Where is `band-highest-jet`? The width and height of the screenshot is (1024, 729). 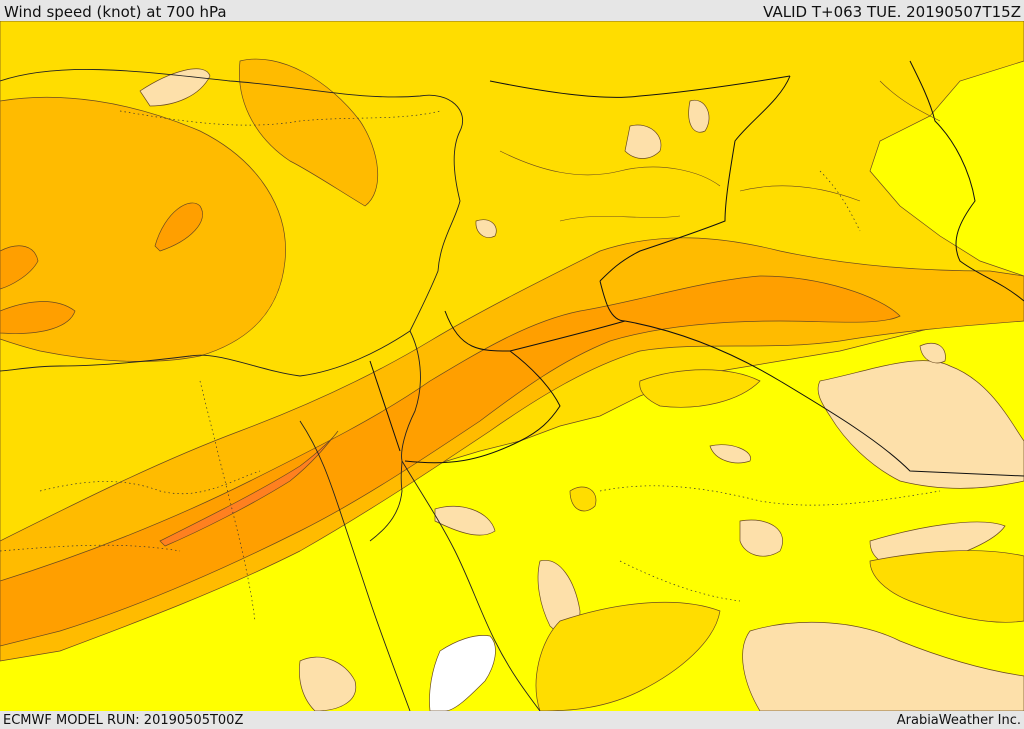 band-highest-jet is located at coordinates (249, 488).